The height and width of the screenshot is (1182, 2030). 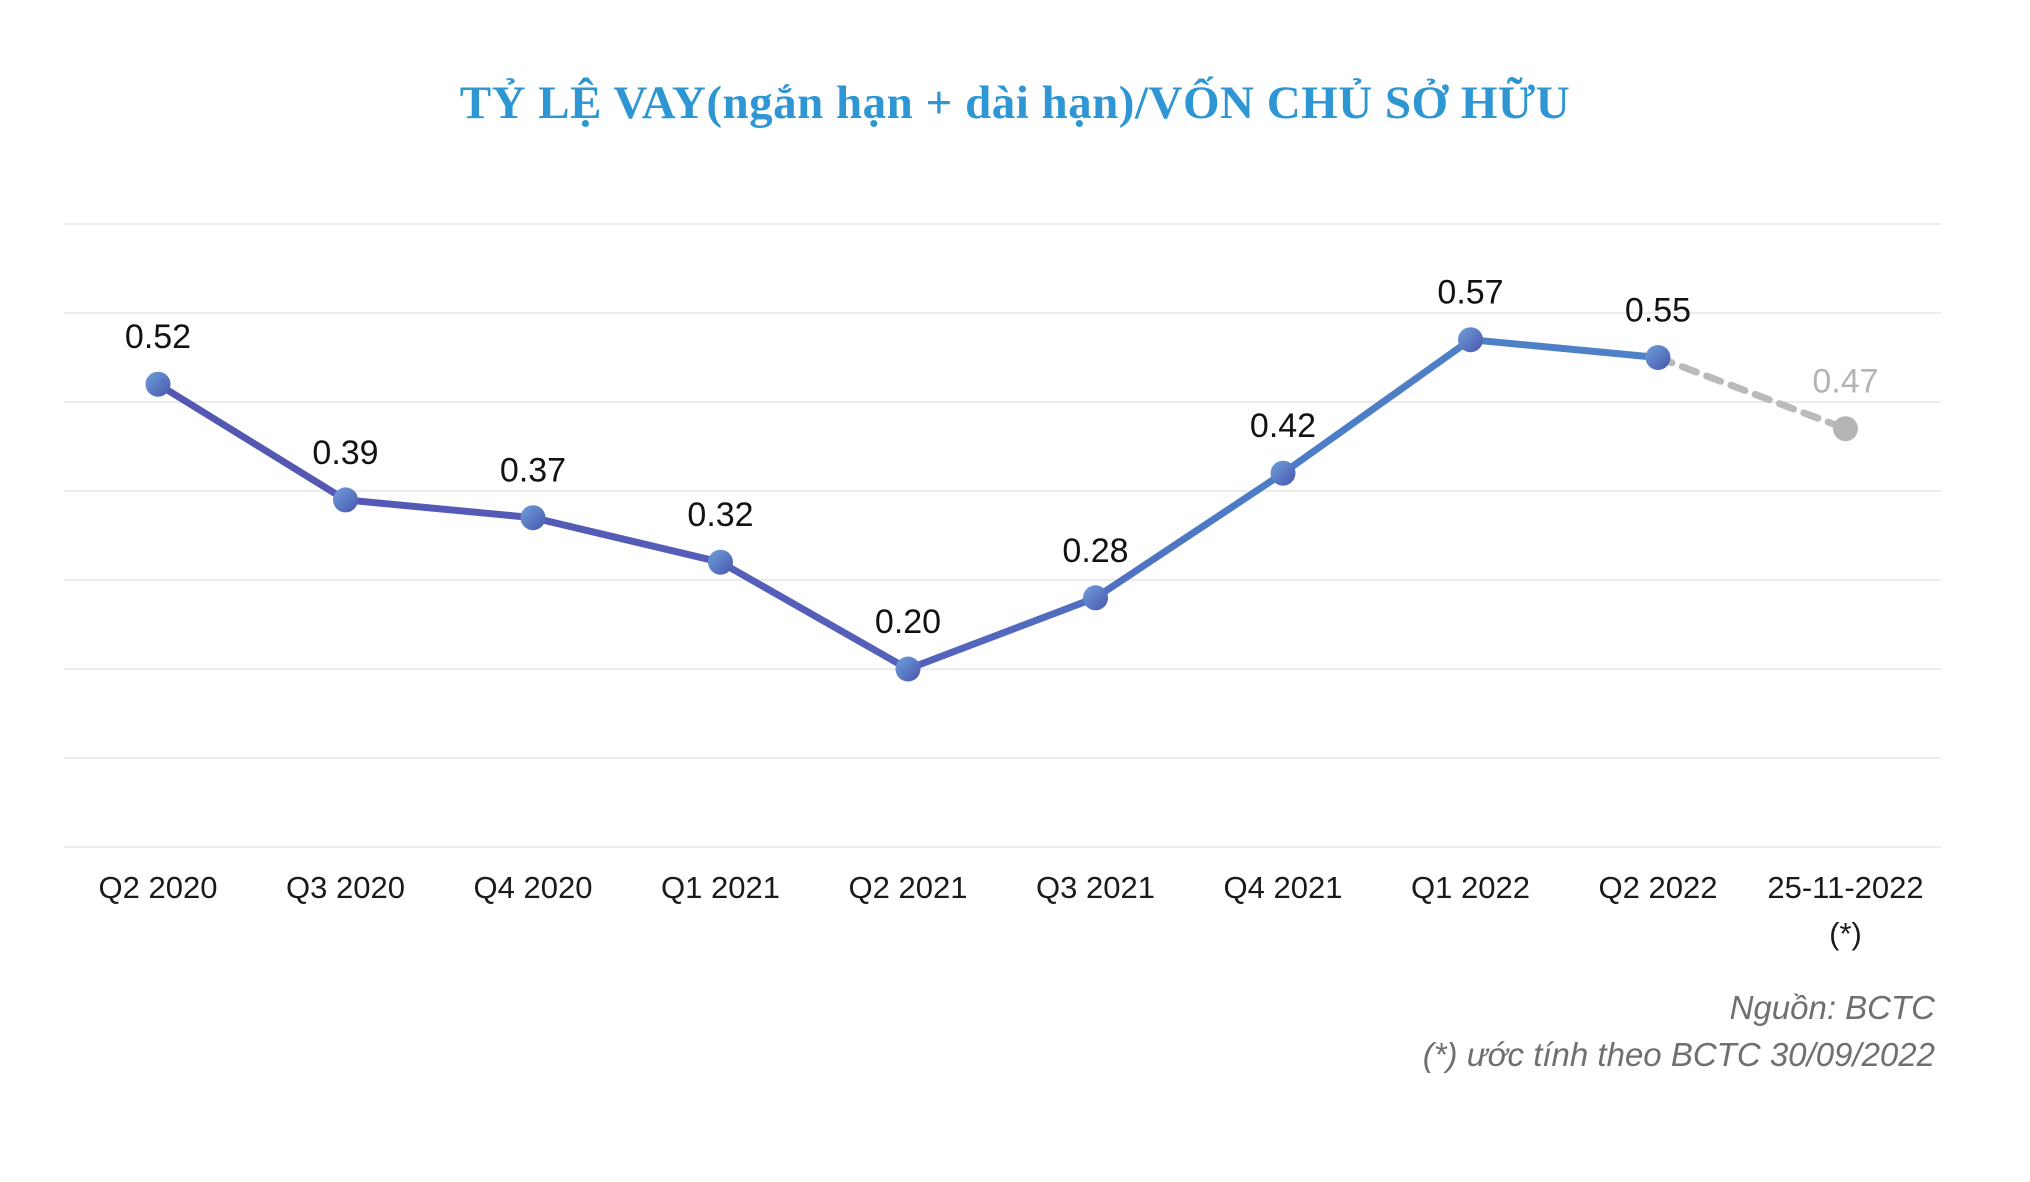 What do you see at coordinates (158, 887) in the screenshot?
I see `x-axis-label: Q2 2020` at bounding box center [158, 887].